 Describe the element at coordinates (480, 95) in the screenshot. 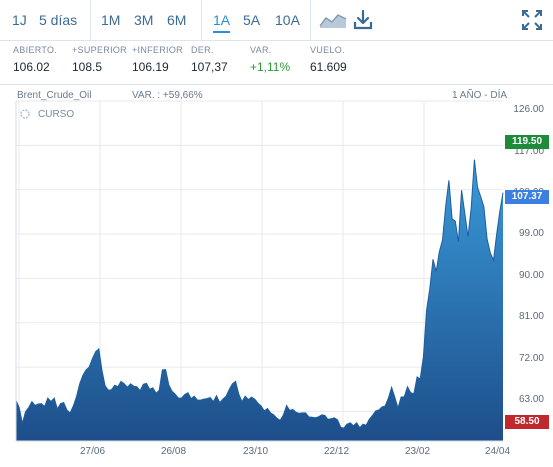

I see `chart-period: 1 AÑO - DÍA` at that location.